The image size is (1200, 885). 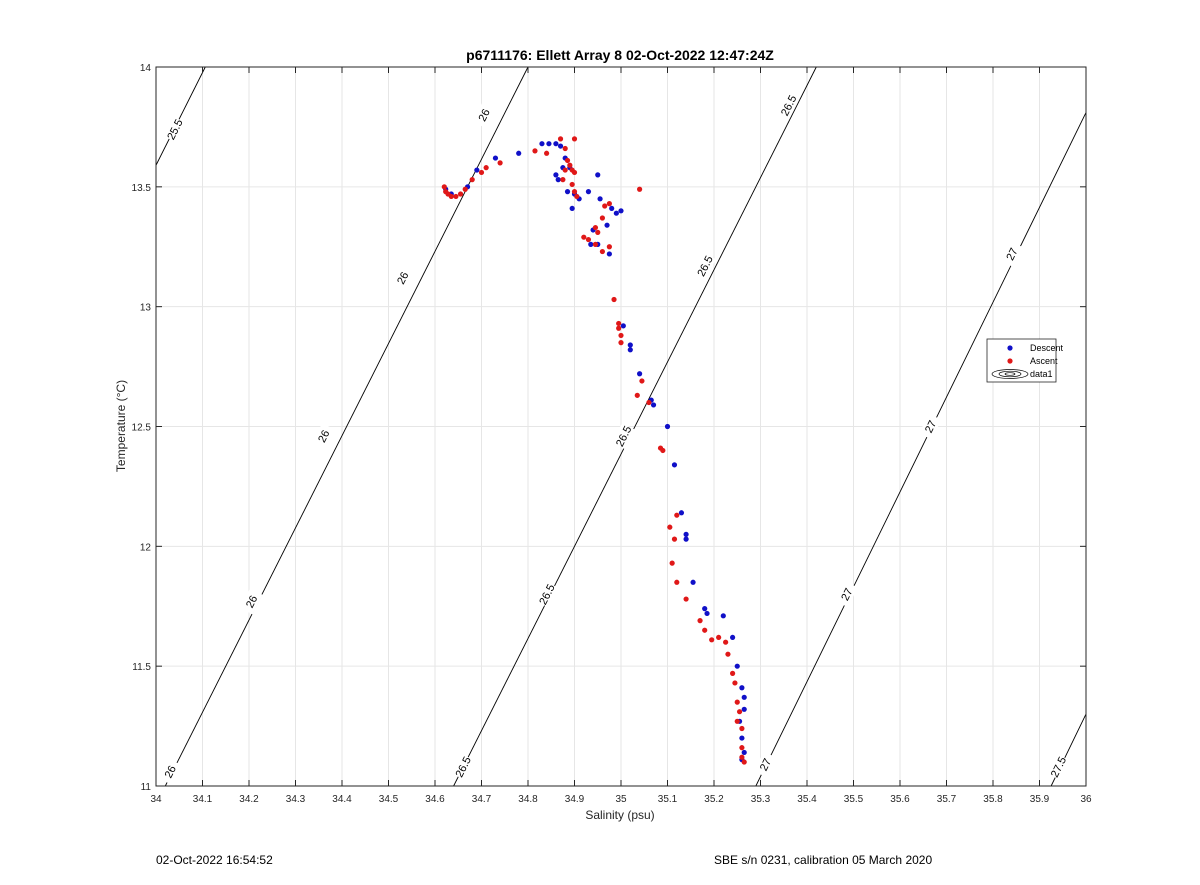 What do you see at coordinates (1086, 799) in the screenshot?
I see `x-tick-label: 36` at bounding box center [1086, 799].